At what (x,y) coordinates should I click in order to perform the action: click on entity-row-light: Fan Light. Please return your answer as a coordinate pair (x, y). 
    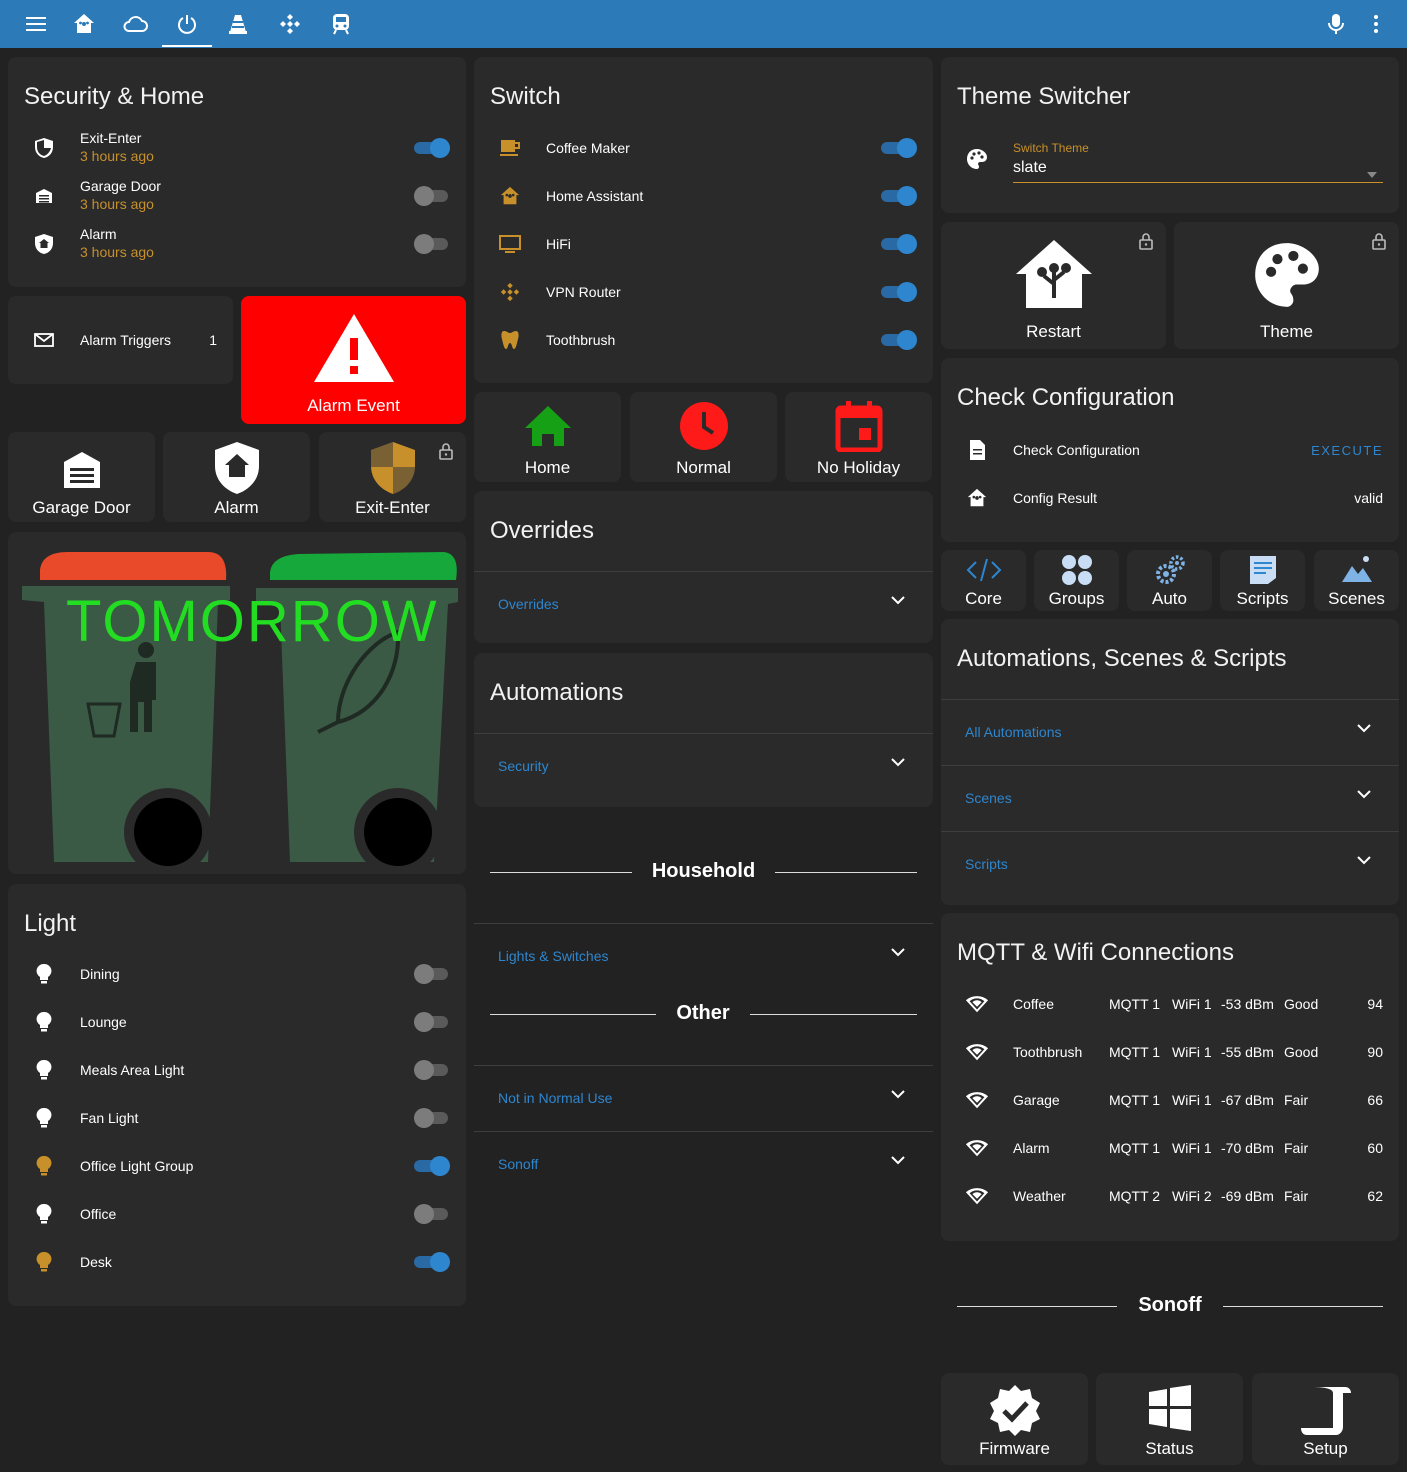
    Looking at the image, I should click on (237, 1118).